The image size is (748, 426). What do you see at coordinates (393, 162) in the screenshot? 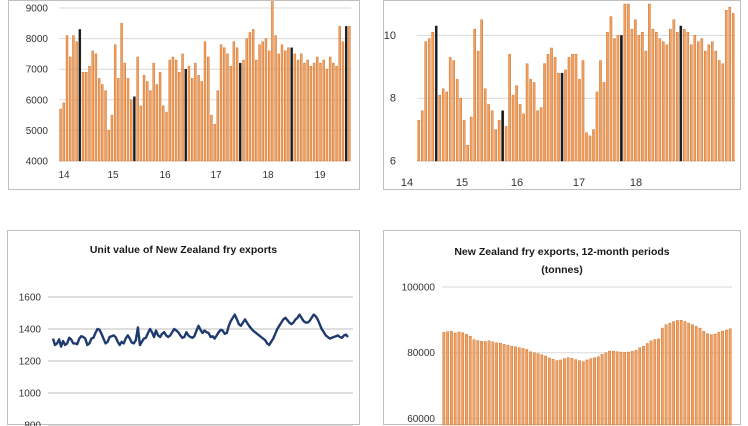
I see `y-tick-label: 6` at bounding box center [393, 162].